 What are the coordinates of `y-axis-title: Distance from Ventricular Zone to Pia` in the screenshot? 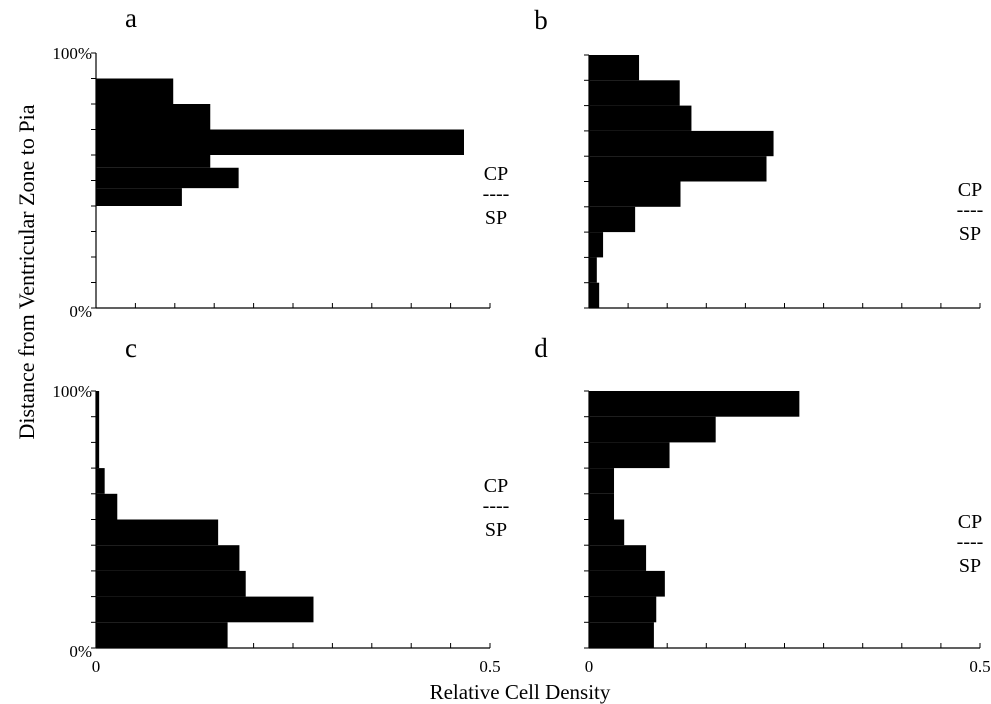 It's located at (26, 271).